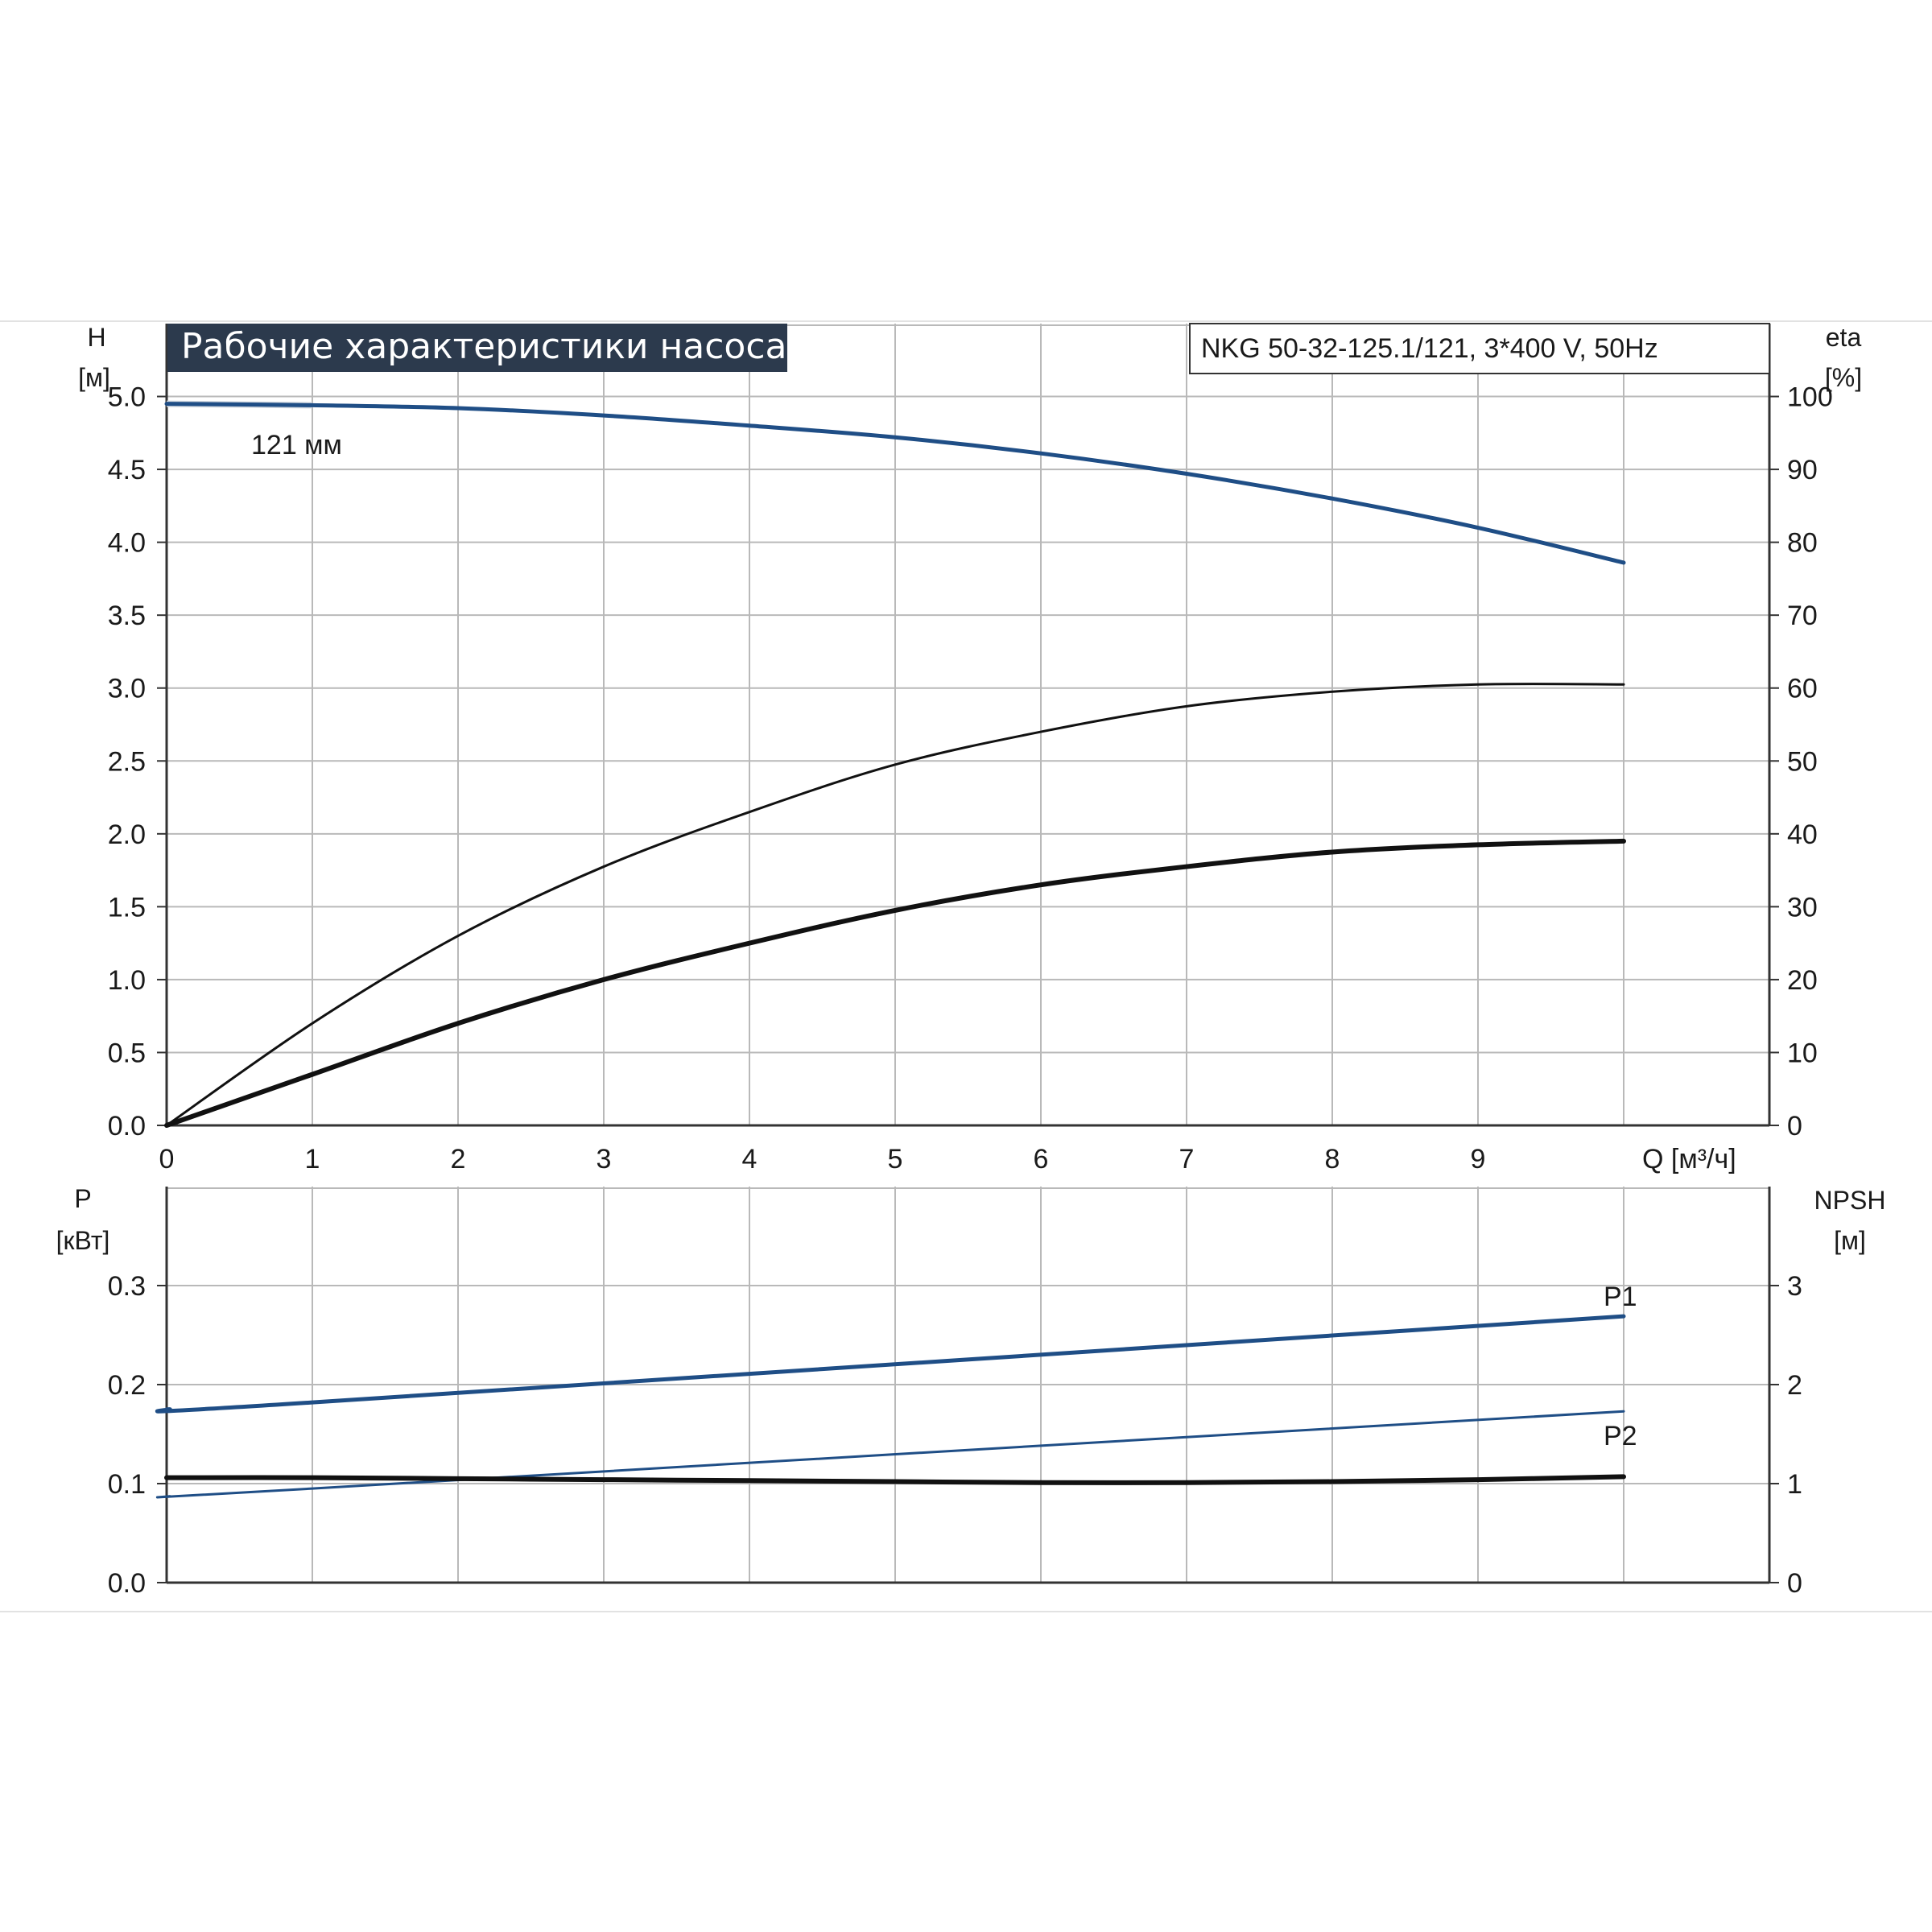 Image resolution: width=1932 pixels, height=1932 pixels. Describe the element at coordinates (1802, 1053) in the screenshot. I see `right-tick-label: 10` at that location.